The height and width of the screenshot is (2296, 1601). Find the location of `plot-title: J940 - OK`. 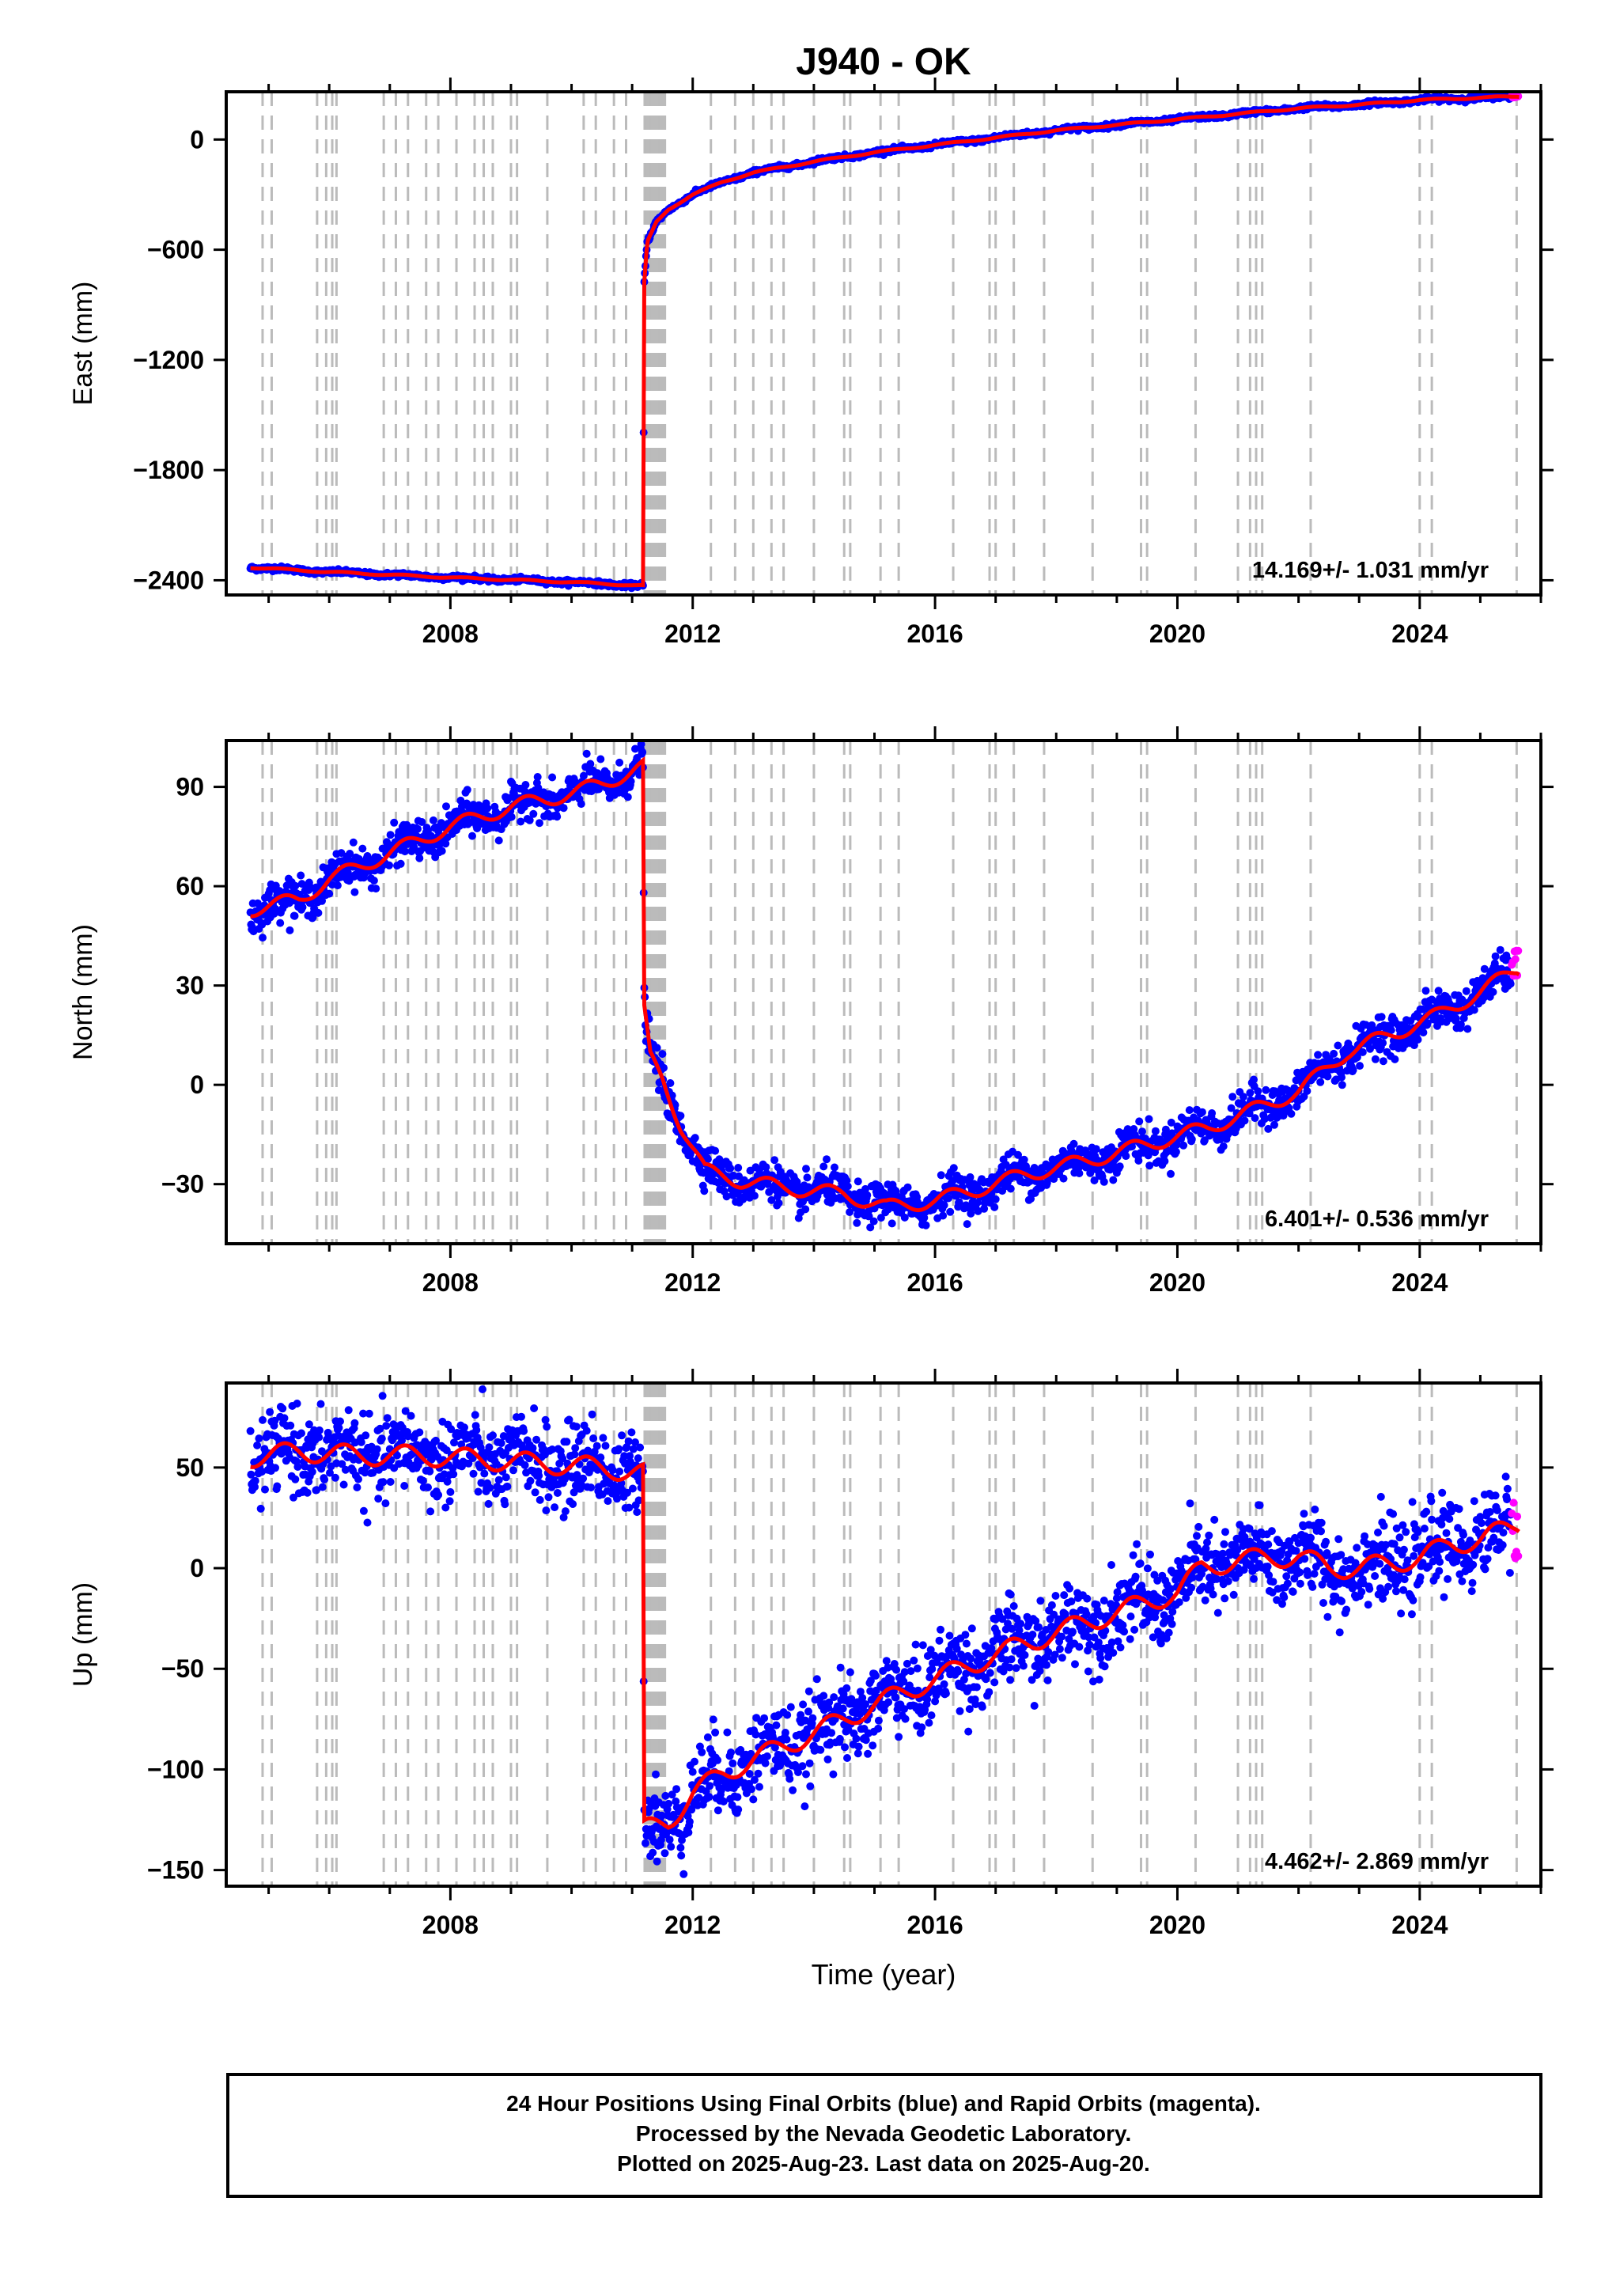

plot-title: J940 - OK is located at coordinates (883, 62).